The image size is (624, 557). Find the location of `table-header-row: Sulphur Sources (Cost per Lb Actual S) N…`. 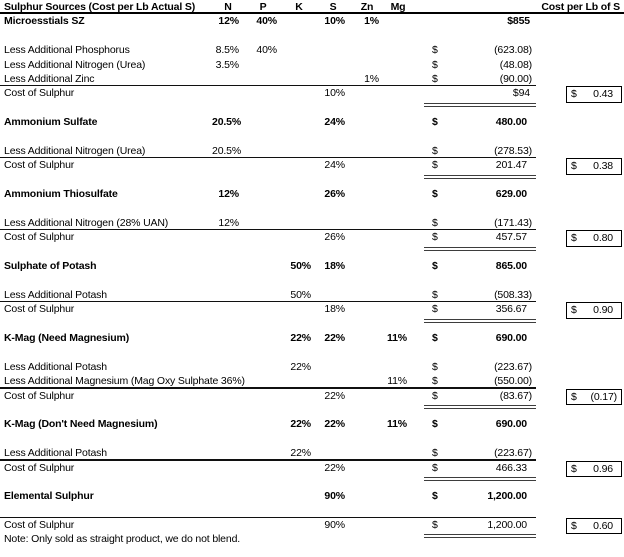

table-header-row: Sulphur Sources (Cost per Lb Actual S) N… is located at coordinates (312, 7).